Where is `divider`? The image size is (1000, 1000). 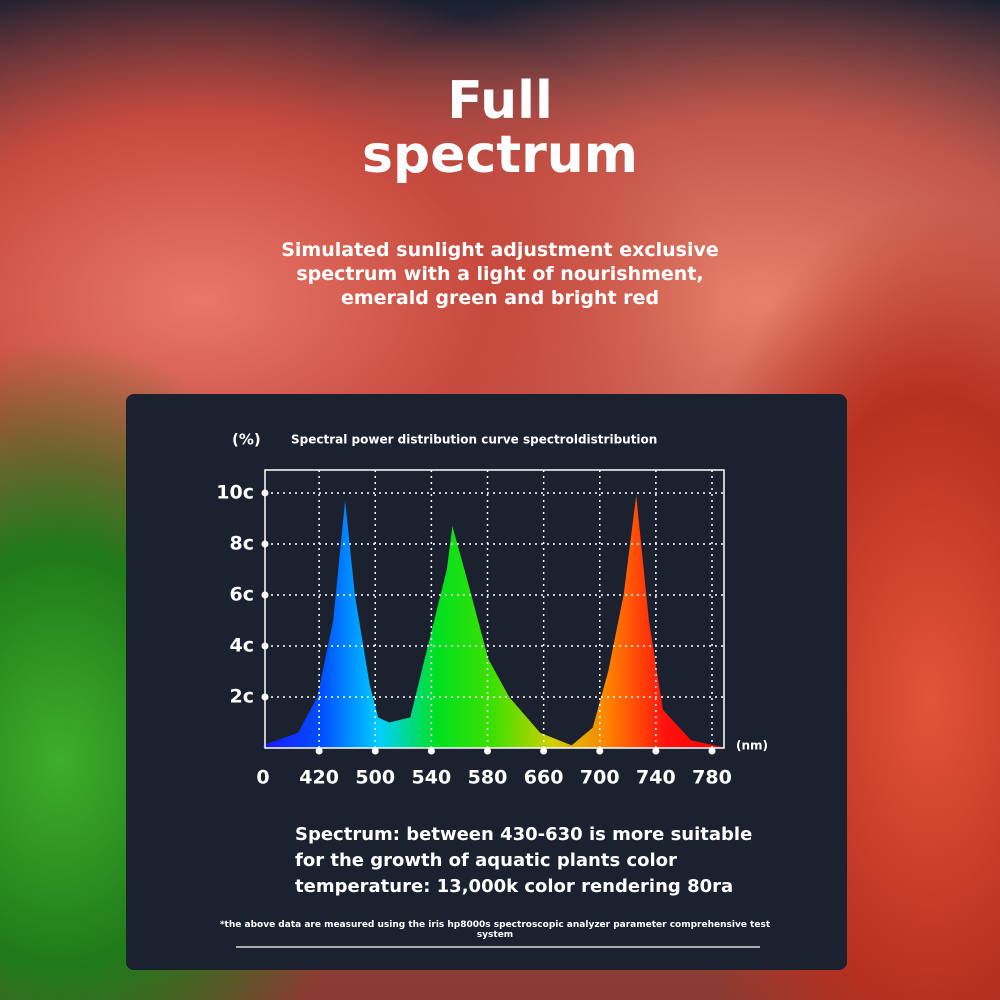 divider is located at coordinates (498, 947).